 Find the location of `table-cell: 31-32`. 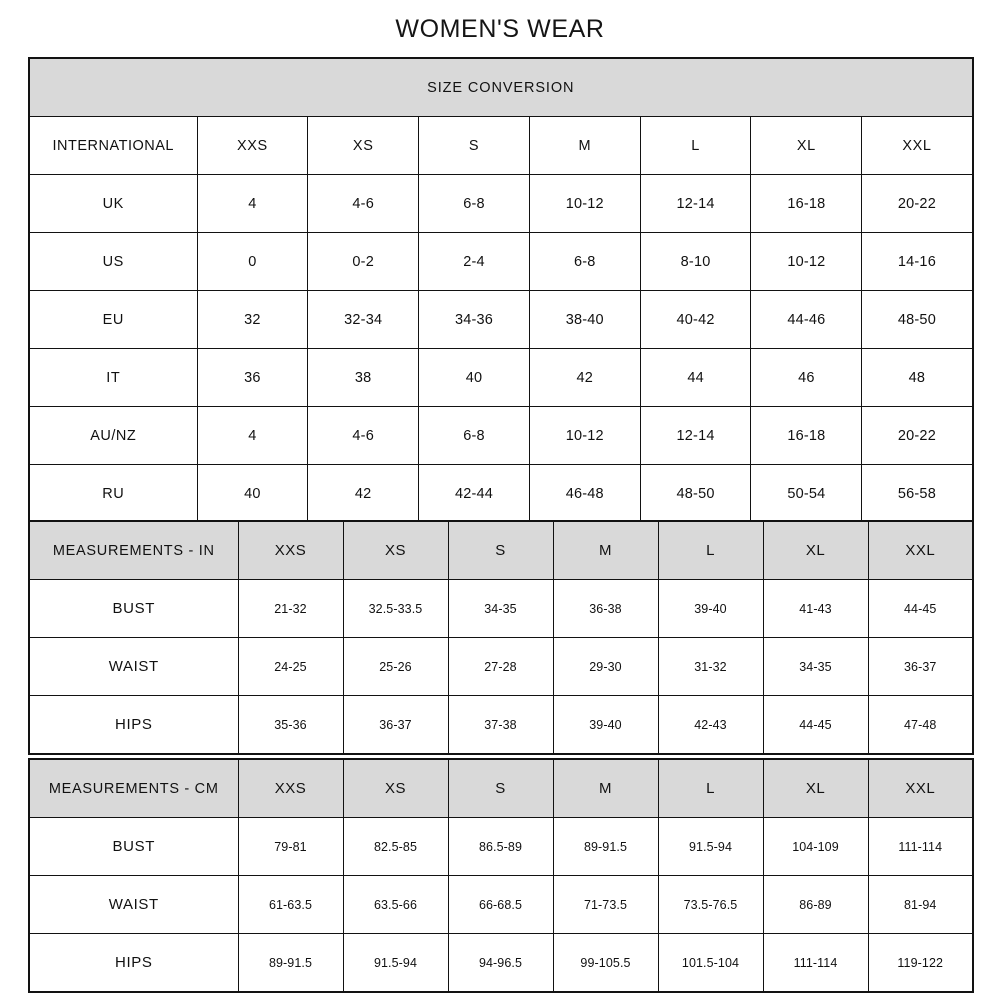

table-cell: 31-32 is located at coordinates (710, 666).